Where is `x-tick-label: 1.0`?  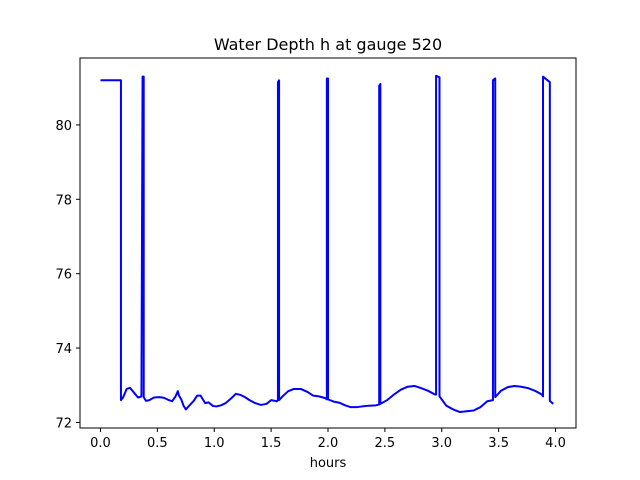 x-tick-label: 1.0 is located at coordinates (214, 443).